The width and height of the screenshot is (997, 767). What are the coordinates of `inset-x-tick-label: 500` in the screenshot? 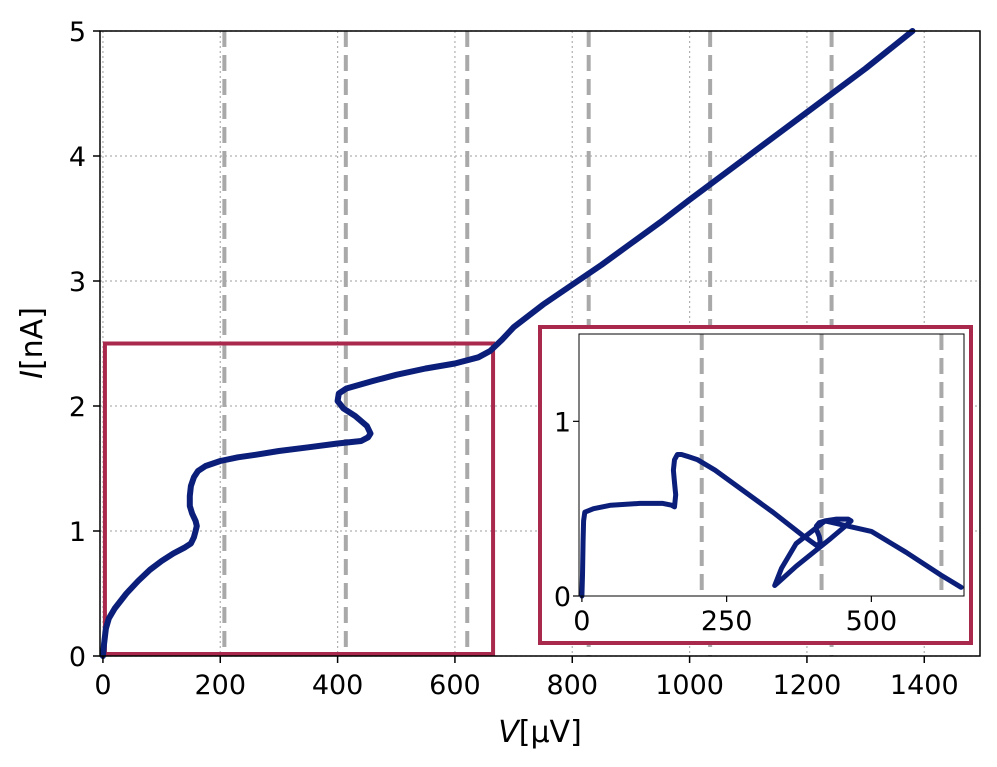 It's located at (872, 621).